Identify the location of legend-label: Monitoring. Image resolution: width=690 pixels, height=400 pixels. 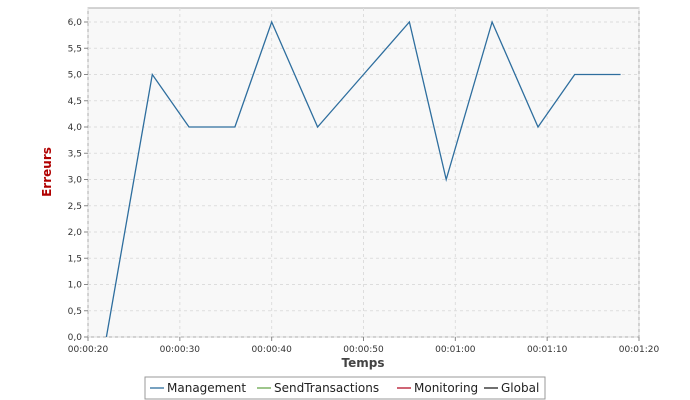
(446, 388).